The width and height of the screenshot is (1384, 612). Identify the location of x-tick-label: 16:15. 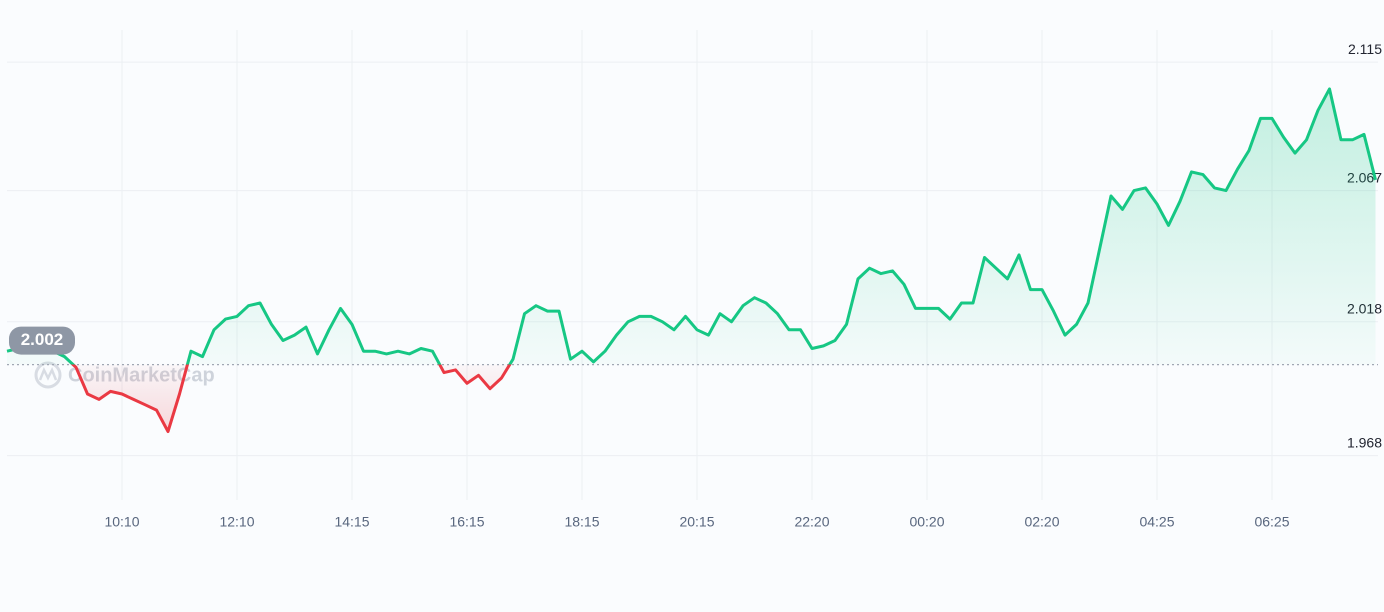
(466, 522).